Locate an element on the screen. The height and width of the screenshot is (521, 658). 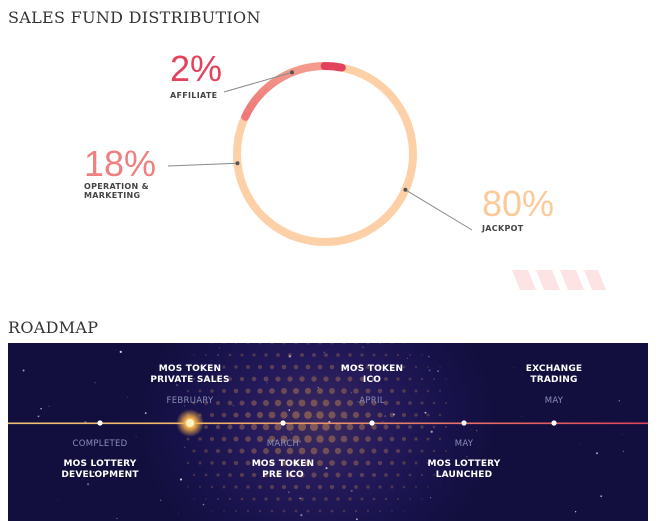
slice-jackpot is located at coordinates (324, 154).